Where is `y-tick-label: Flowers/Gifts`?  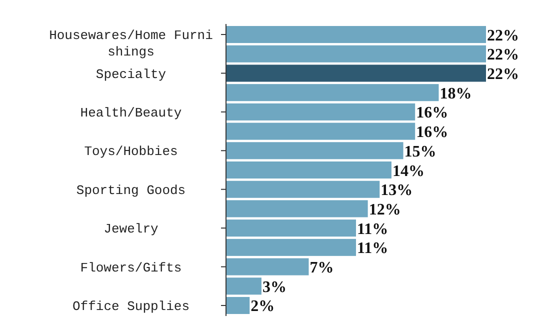 y-tick-label: Flowers/Gifts is located at coordinates (131, 268).